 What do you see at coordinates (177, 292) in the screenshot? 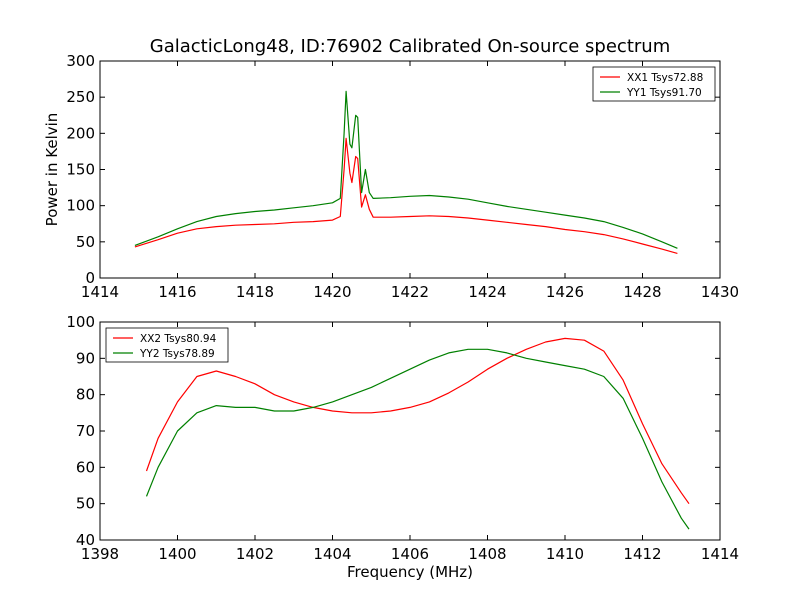
I see `x-tick-label: 1416` at bounding box center [177, 292].